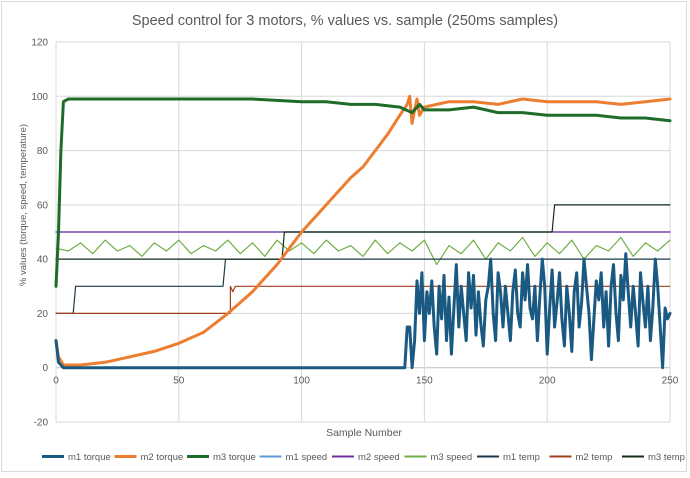 The height and width of the screenshot is (478, 690). What do you see at coordinates (307, 457) in the screenshot?
I see `legend-label: m1 speed` at bounding box center [307, 457].